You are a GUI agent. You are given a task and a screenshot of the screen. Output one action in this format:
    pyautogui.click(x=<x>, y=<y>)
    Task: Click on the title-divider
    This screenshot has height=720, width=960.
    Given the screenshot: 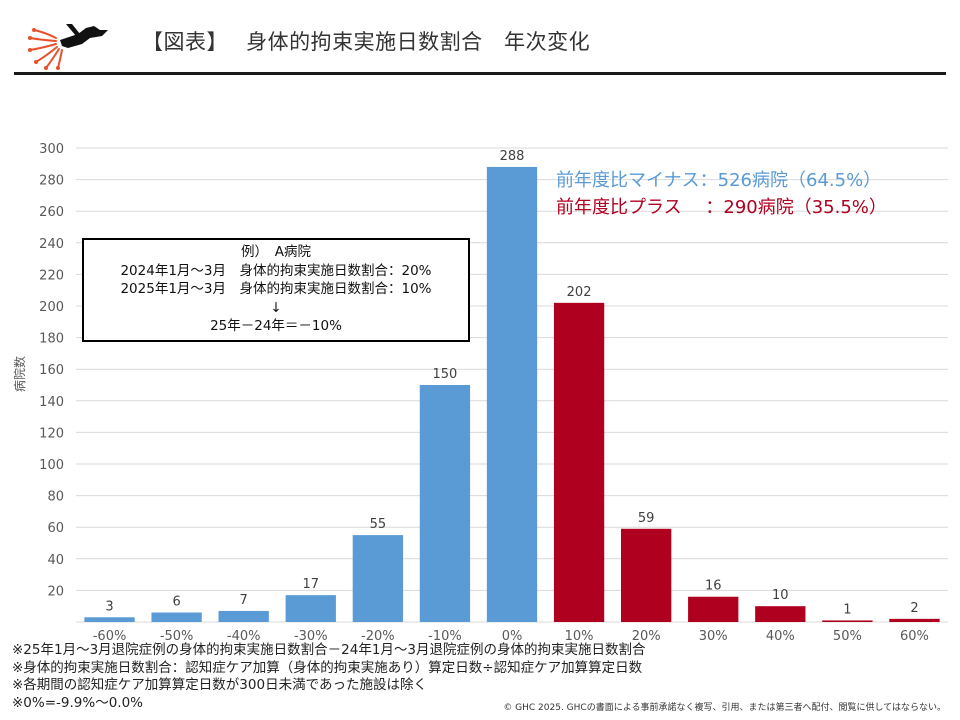 What is the action you would take?
    pyautogui.click(x=480, y=73)
    